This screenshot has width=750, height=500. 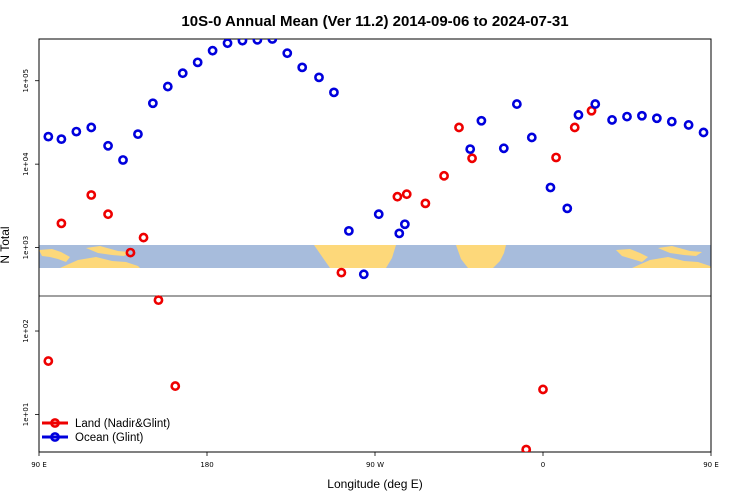 I want to click on map-land-australia-west, so click(x=100, y=262).